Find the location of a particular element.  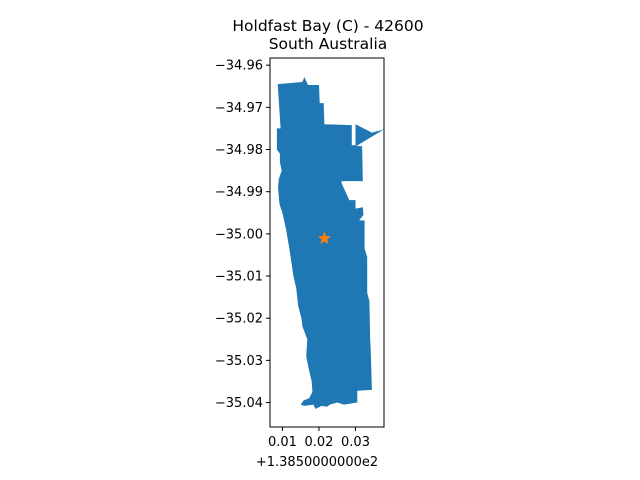

y-tick-label: −34.98 is located at coordinates (239, 150).